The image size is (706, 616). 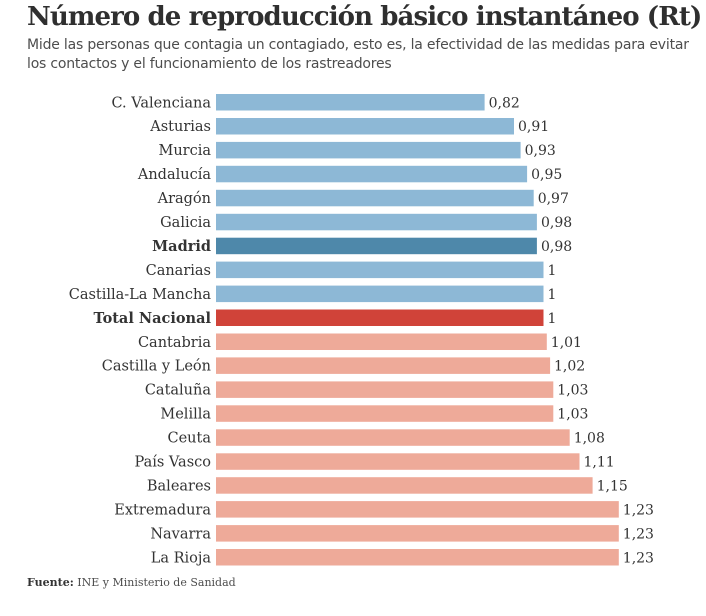 What do you see at coordinates (179, 486) in the screenshot?
I see `category-label-16: Baleares` at bounding box center [179, 486].